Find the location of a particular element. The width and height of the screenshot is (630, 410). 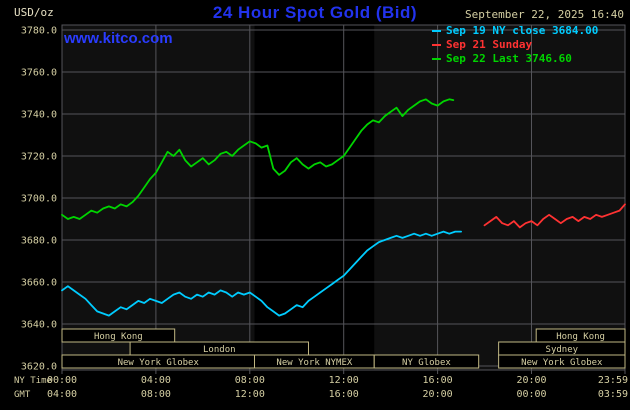

legend-label: Sep 19 NY close 3684.00 is located at coordinates (522, 30).